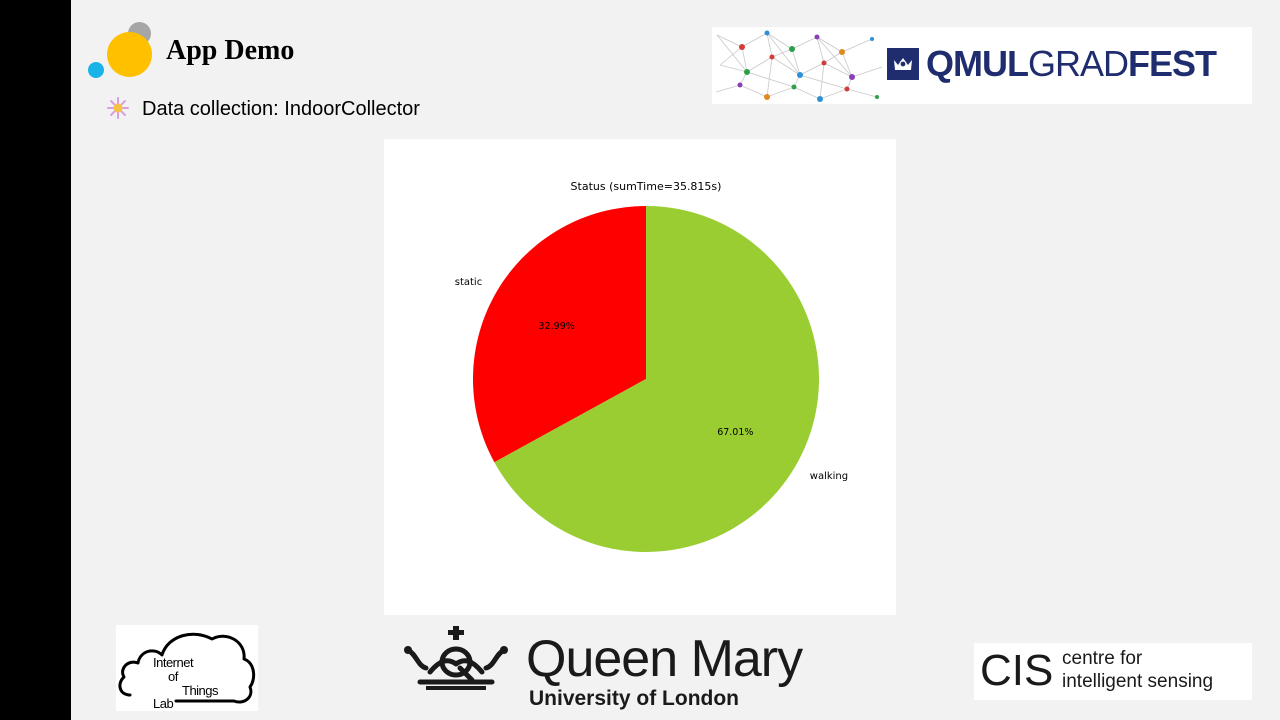 Image resolution: width=1280 pixels, height=720 pixels. What do you see at coordinates (163, 703) in the screenshot?
I see `iot-line-lab: Lab` at bounding box center [163, 703].